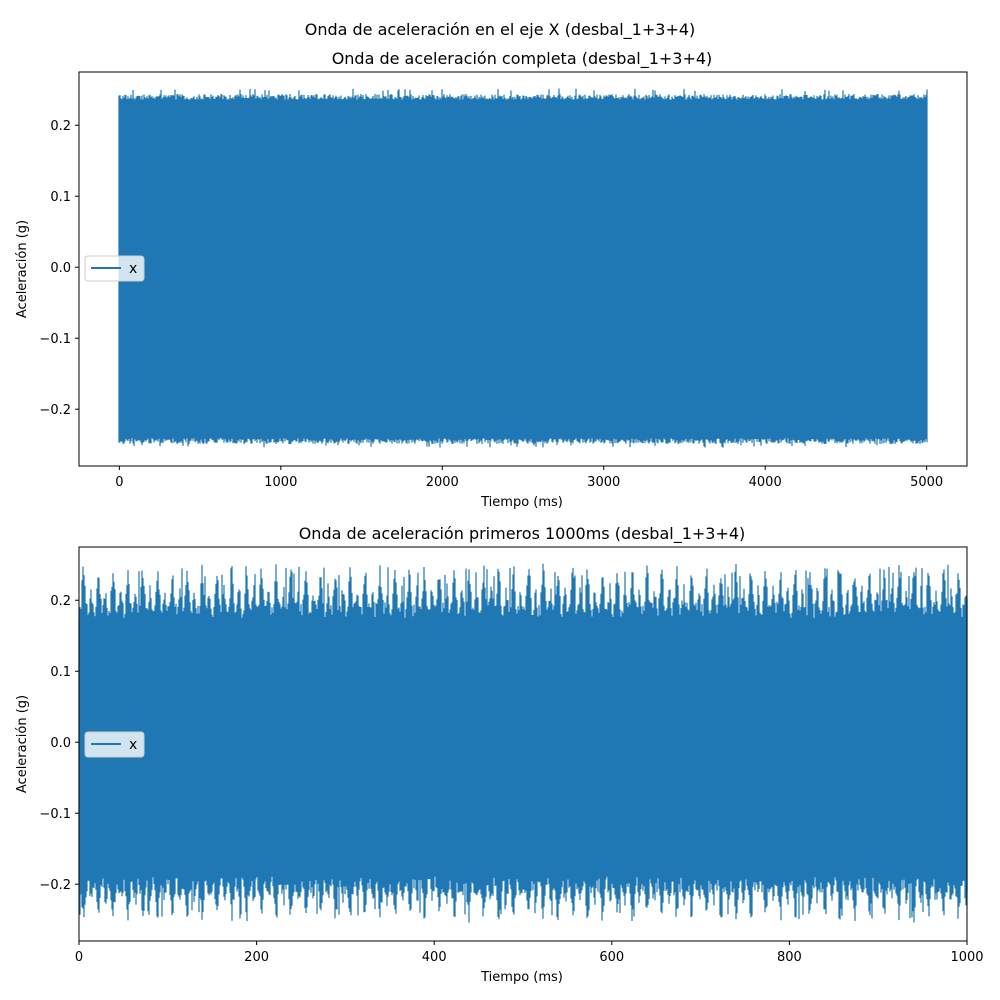 The image size is (1000, 1000). Describe the element at coordinates (529, 953) in the screenshot. I see `x-axis: 0 200 400 600 800 1000` at that location.